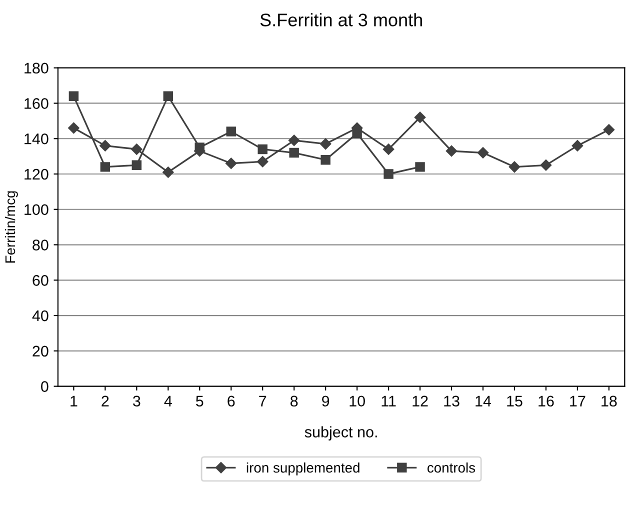  I want to click on x-tick-label: 4, so click(168, 401).